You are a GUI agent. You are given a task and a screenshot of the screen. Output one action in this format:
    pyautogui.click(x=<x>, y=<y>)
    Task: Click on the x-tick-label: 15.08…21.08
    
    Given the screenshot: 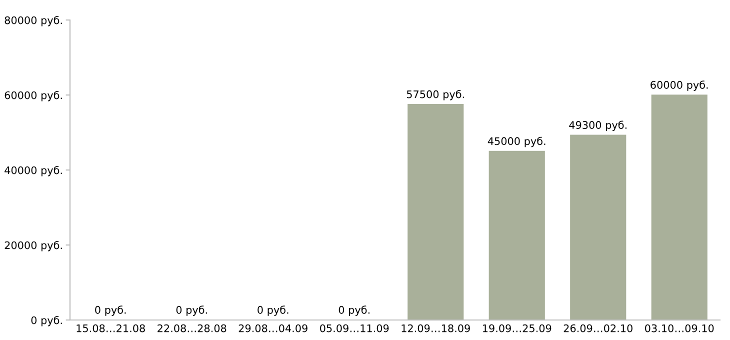 What is the action you would take?
    pyautogui.click(x=110, y=328)
    